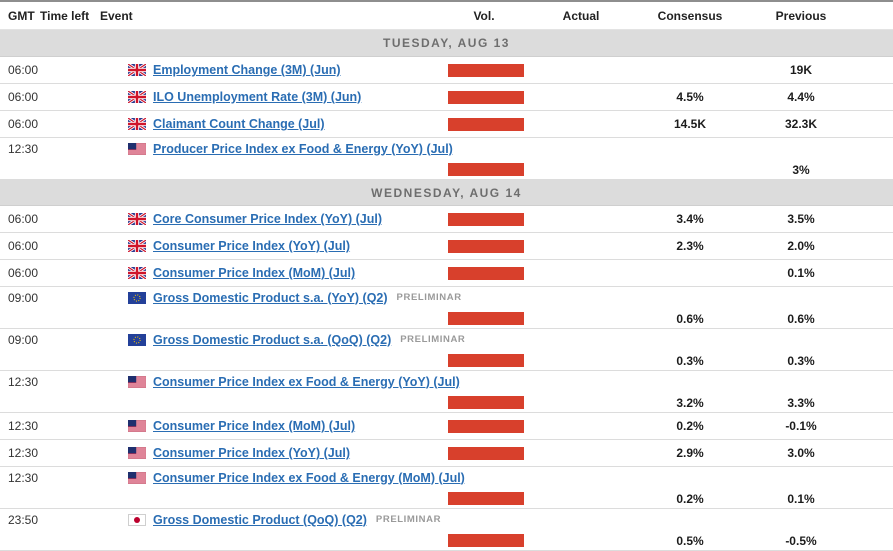 This screenshot has height=551, width=893. I want to click on gmt-time: 23:50, so click(23, 519).